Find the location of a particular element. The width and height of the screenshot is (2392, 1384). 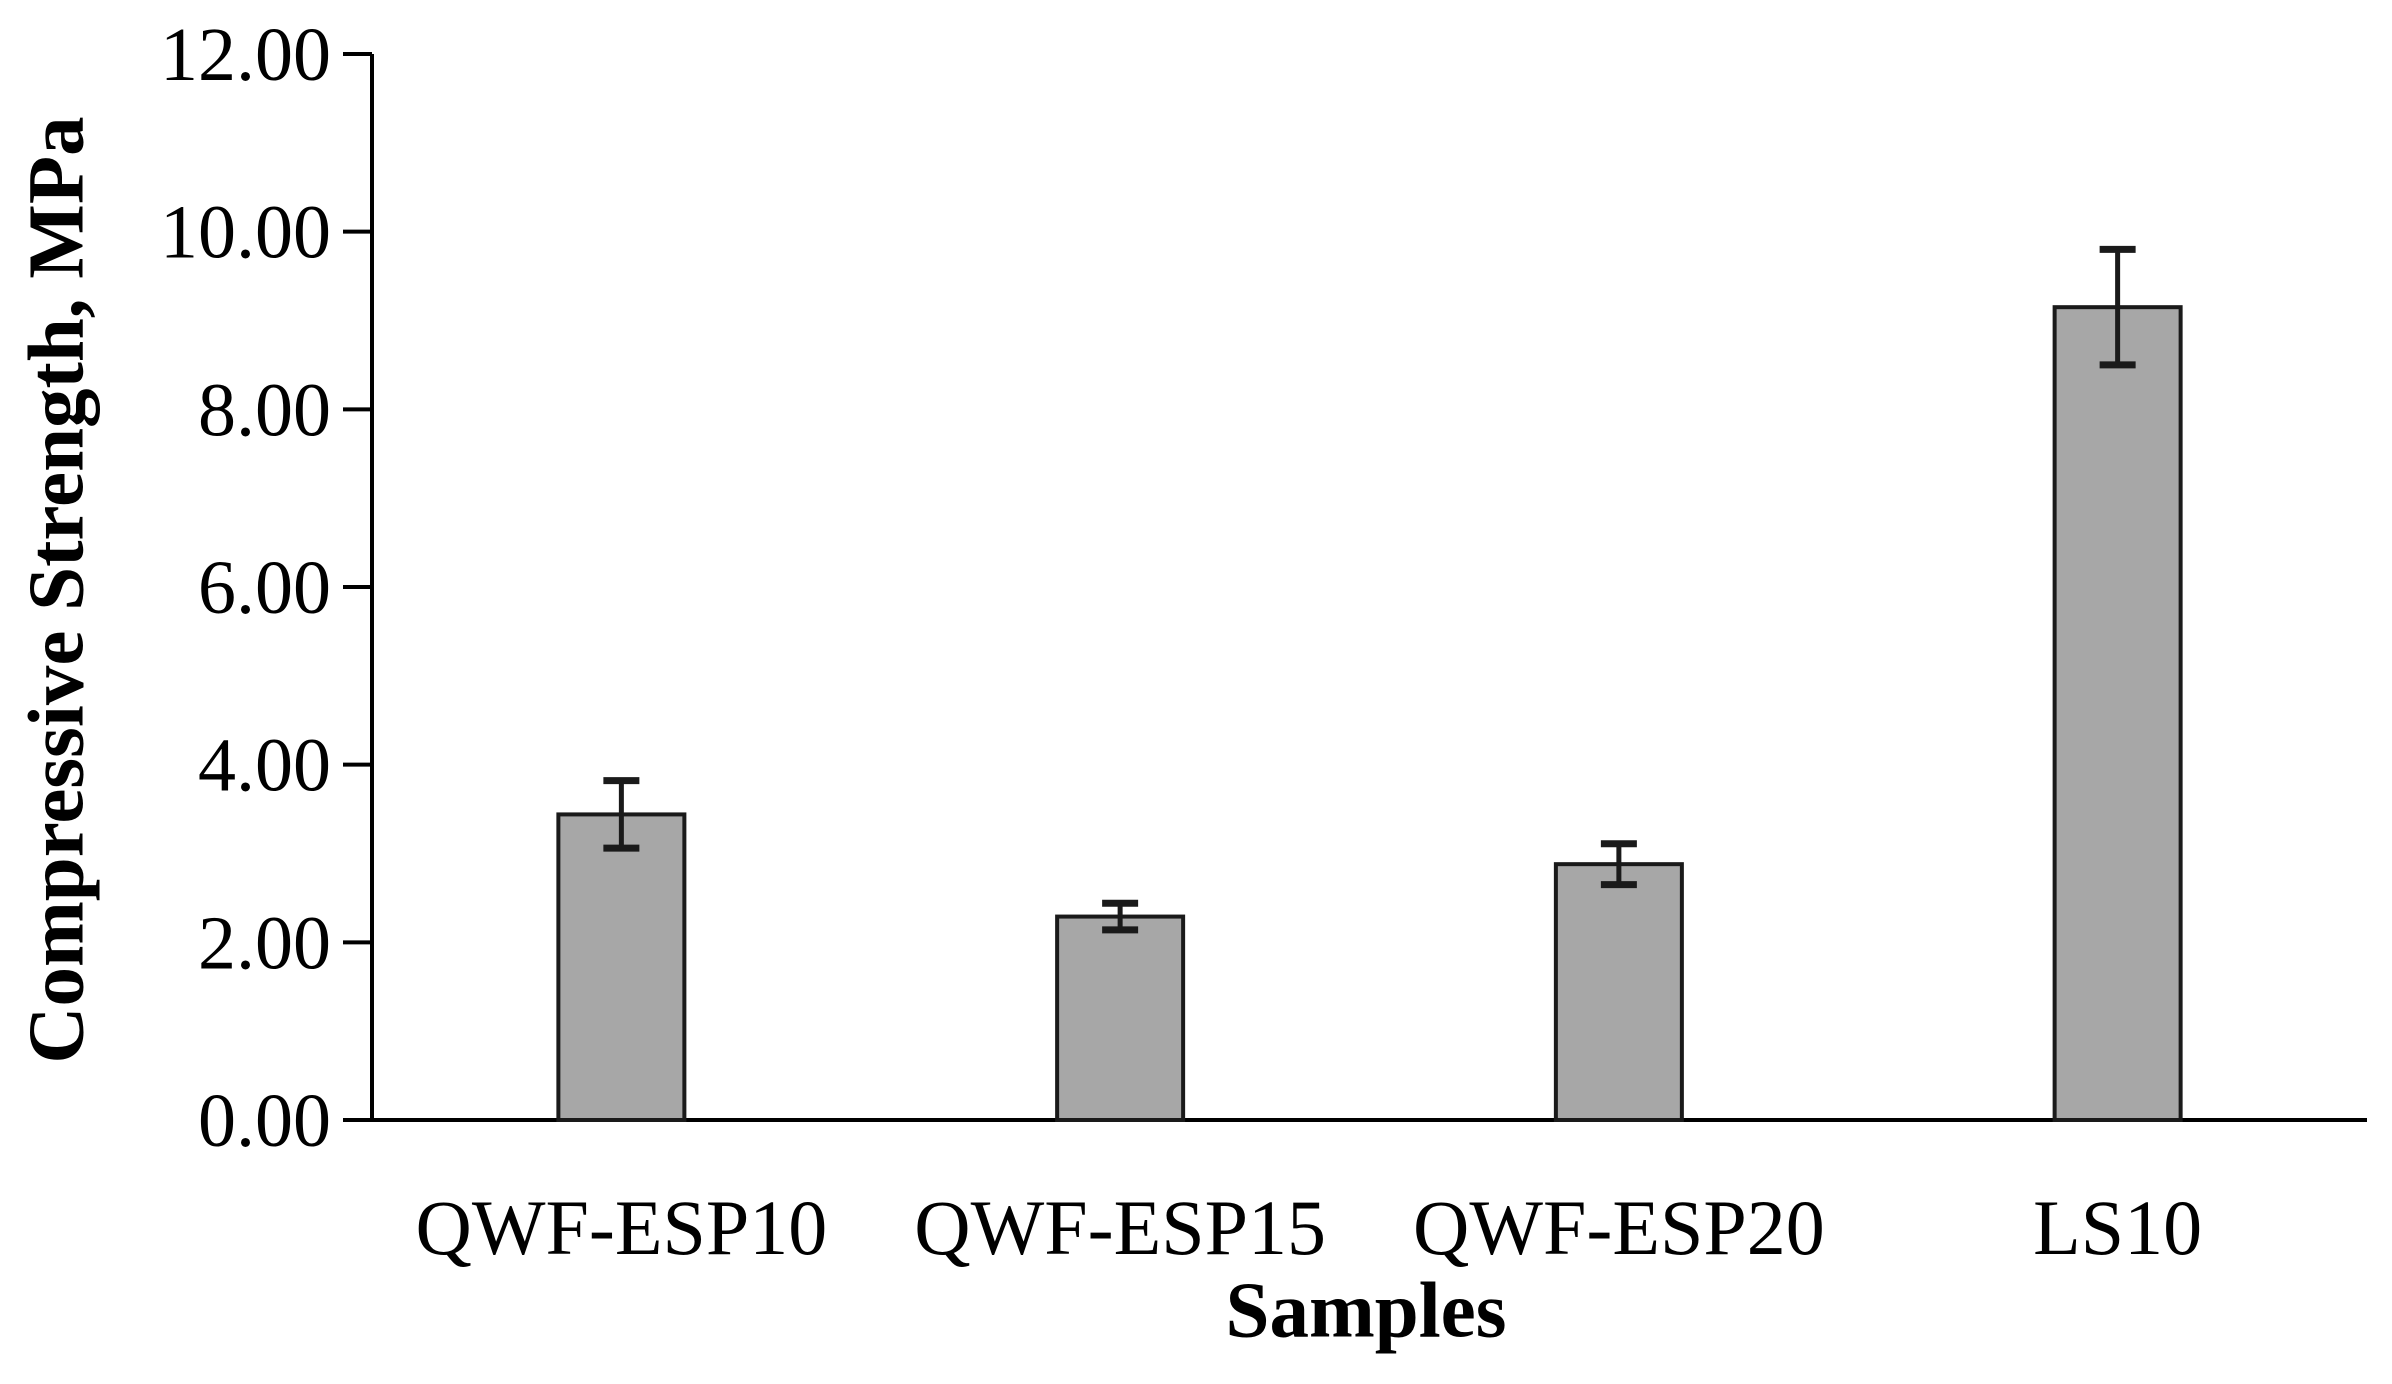

category-label: QWF-ESP15 is located at coordinates (1120, 1227).